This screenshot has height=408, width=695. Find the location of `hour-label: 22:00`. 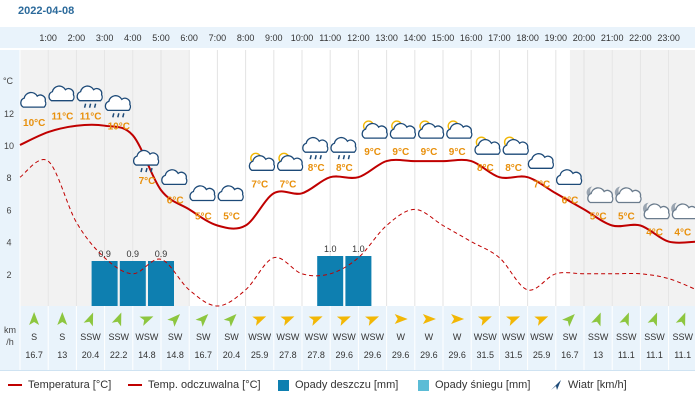

hour-label: 22:00 is located at coordinates (640, 38).